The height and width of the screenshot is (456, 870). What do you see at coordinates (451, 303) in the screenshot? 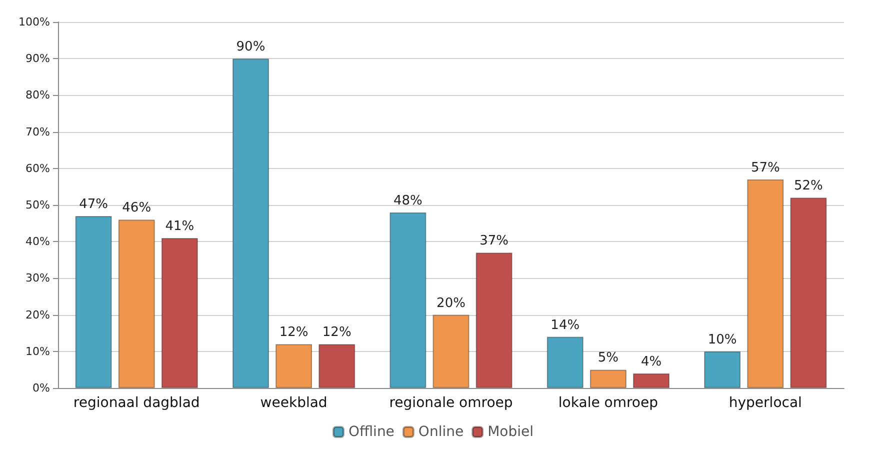
I see `data-label: 20%` at bounding box center [451, 303].